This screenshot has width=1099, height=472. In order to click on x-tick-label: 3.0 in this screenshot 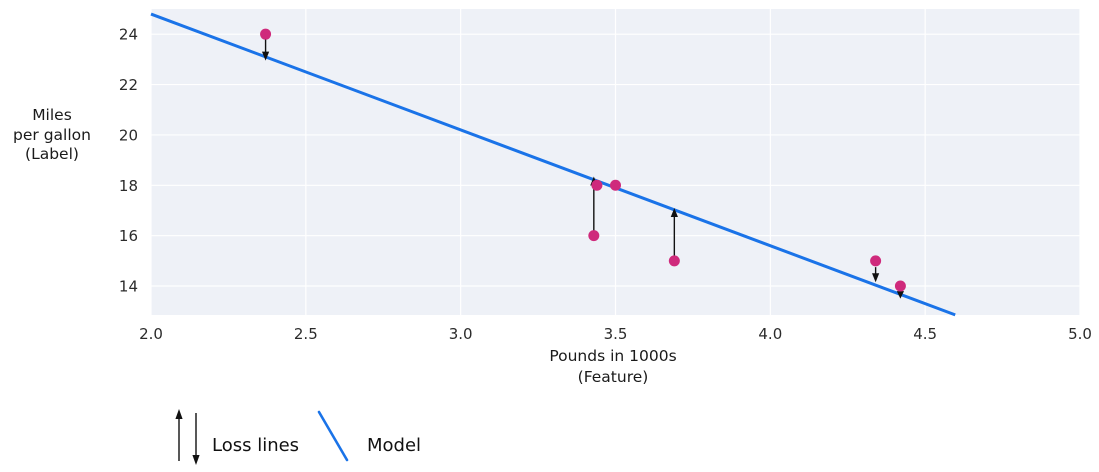, I will do `click(461, 334)`.